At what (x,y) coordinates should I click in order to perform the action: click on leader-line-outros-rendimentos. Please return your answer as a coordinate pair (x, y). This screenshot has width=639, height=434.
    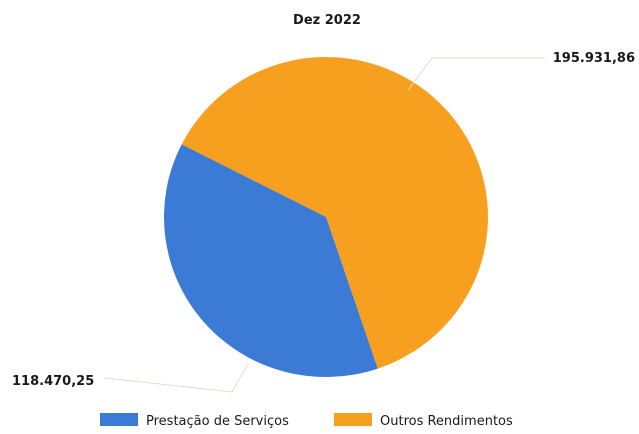
    Looking at the image, I should click on (476, 74).